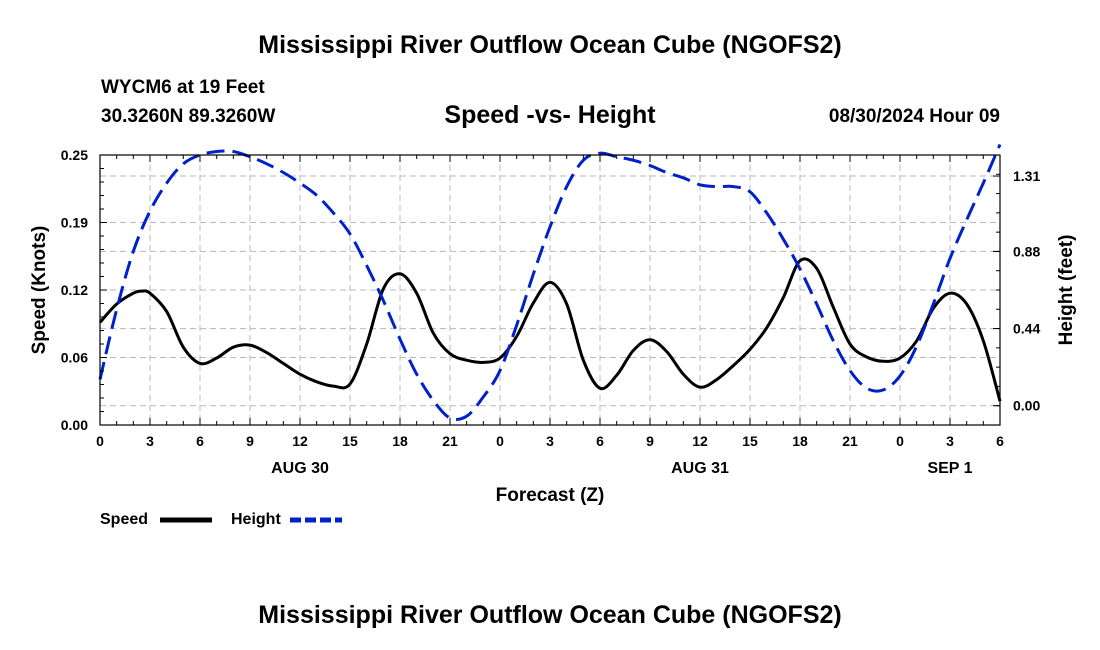  I want to click on y2-tick-label: 1.31, so click(1026, 176).